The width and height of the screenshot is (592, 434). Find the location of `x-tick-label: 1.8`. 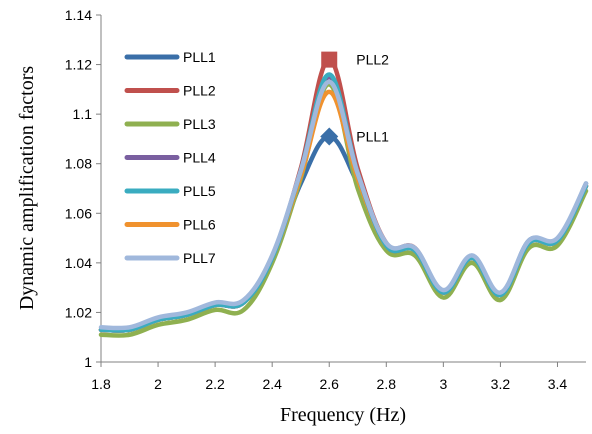

x-tick-label: 1.8 is located at coordinates (101, 384).